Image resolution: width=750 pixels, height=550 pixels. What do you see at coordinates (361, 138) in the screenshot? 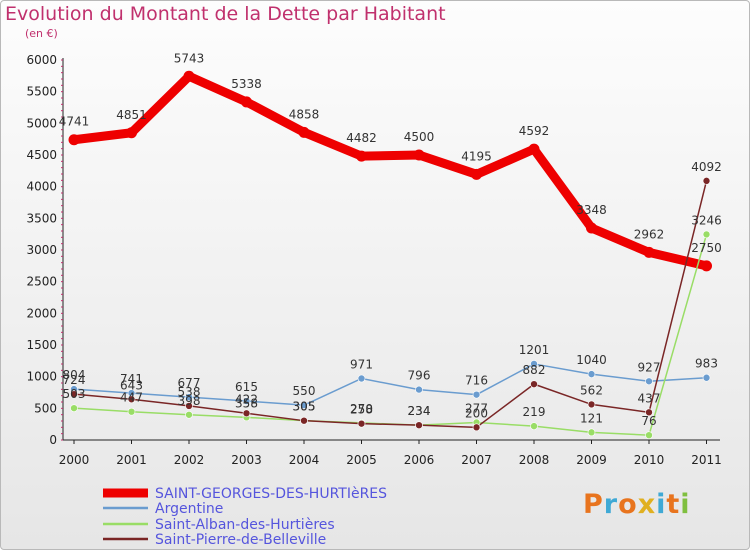
I see `data-label: 4482` at bounding box center [361, 138].